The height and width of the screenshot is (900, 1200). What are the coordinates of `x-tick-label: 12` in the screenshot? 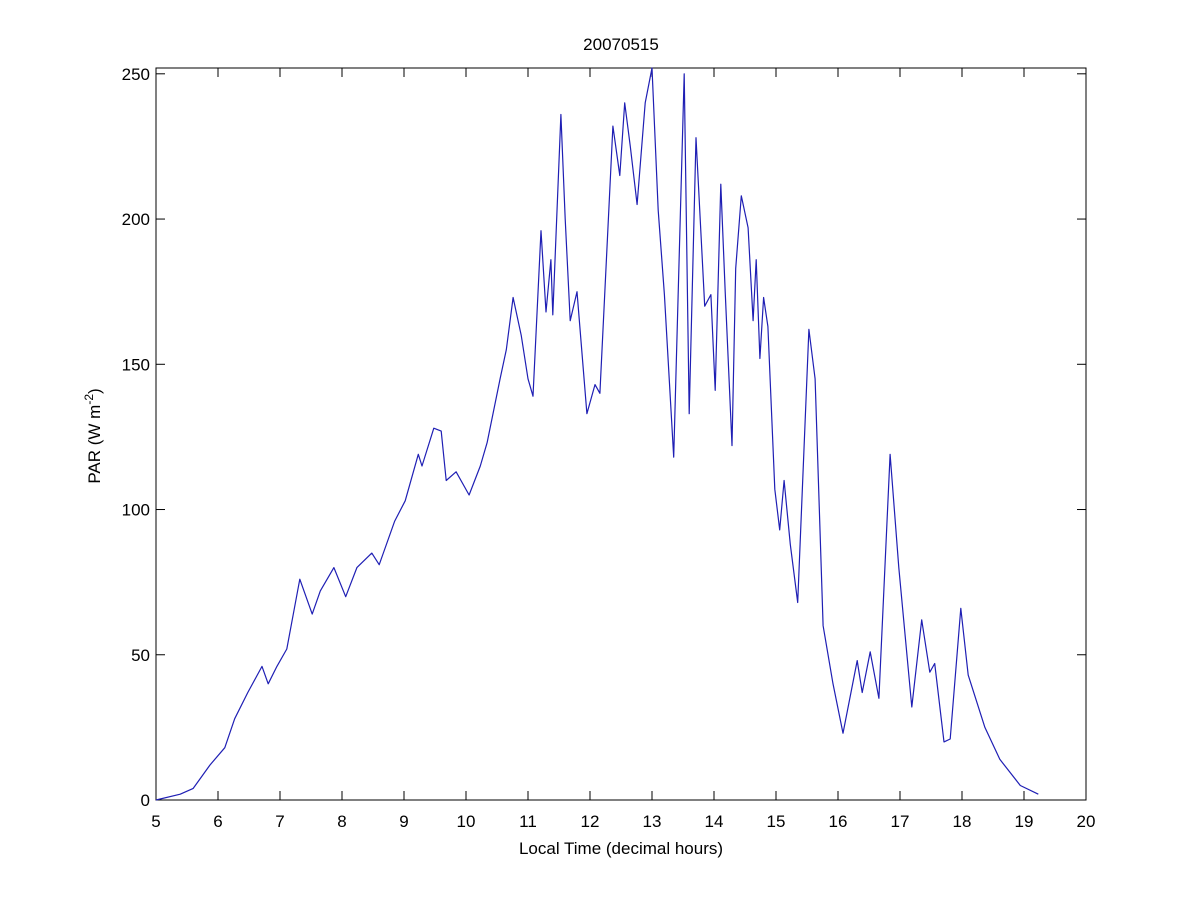 It's located at (590, 821).